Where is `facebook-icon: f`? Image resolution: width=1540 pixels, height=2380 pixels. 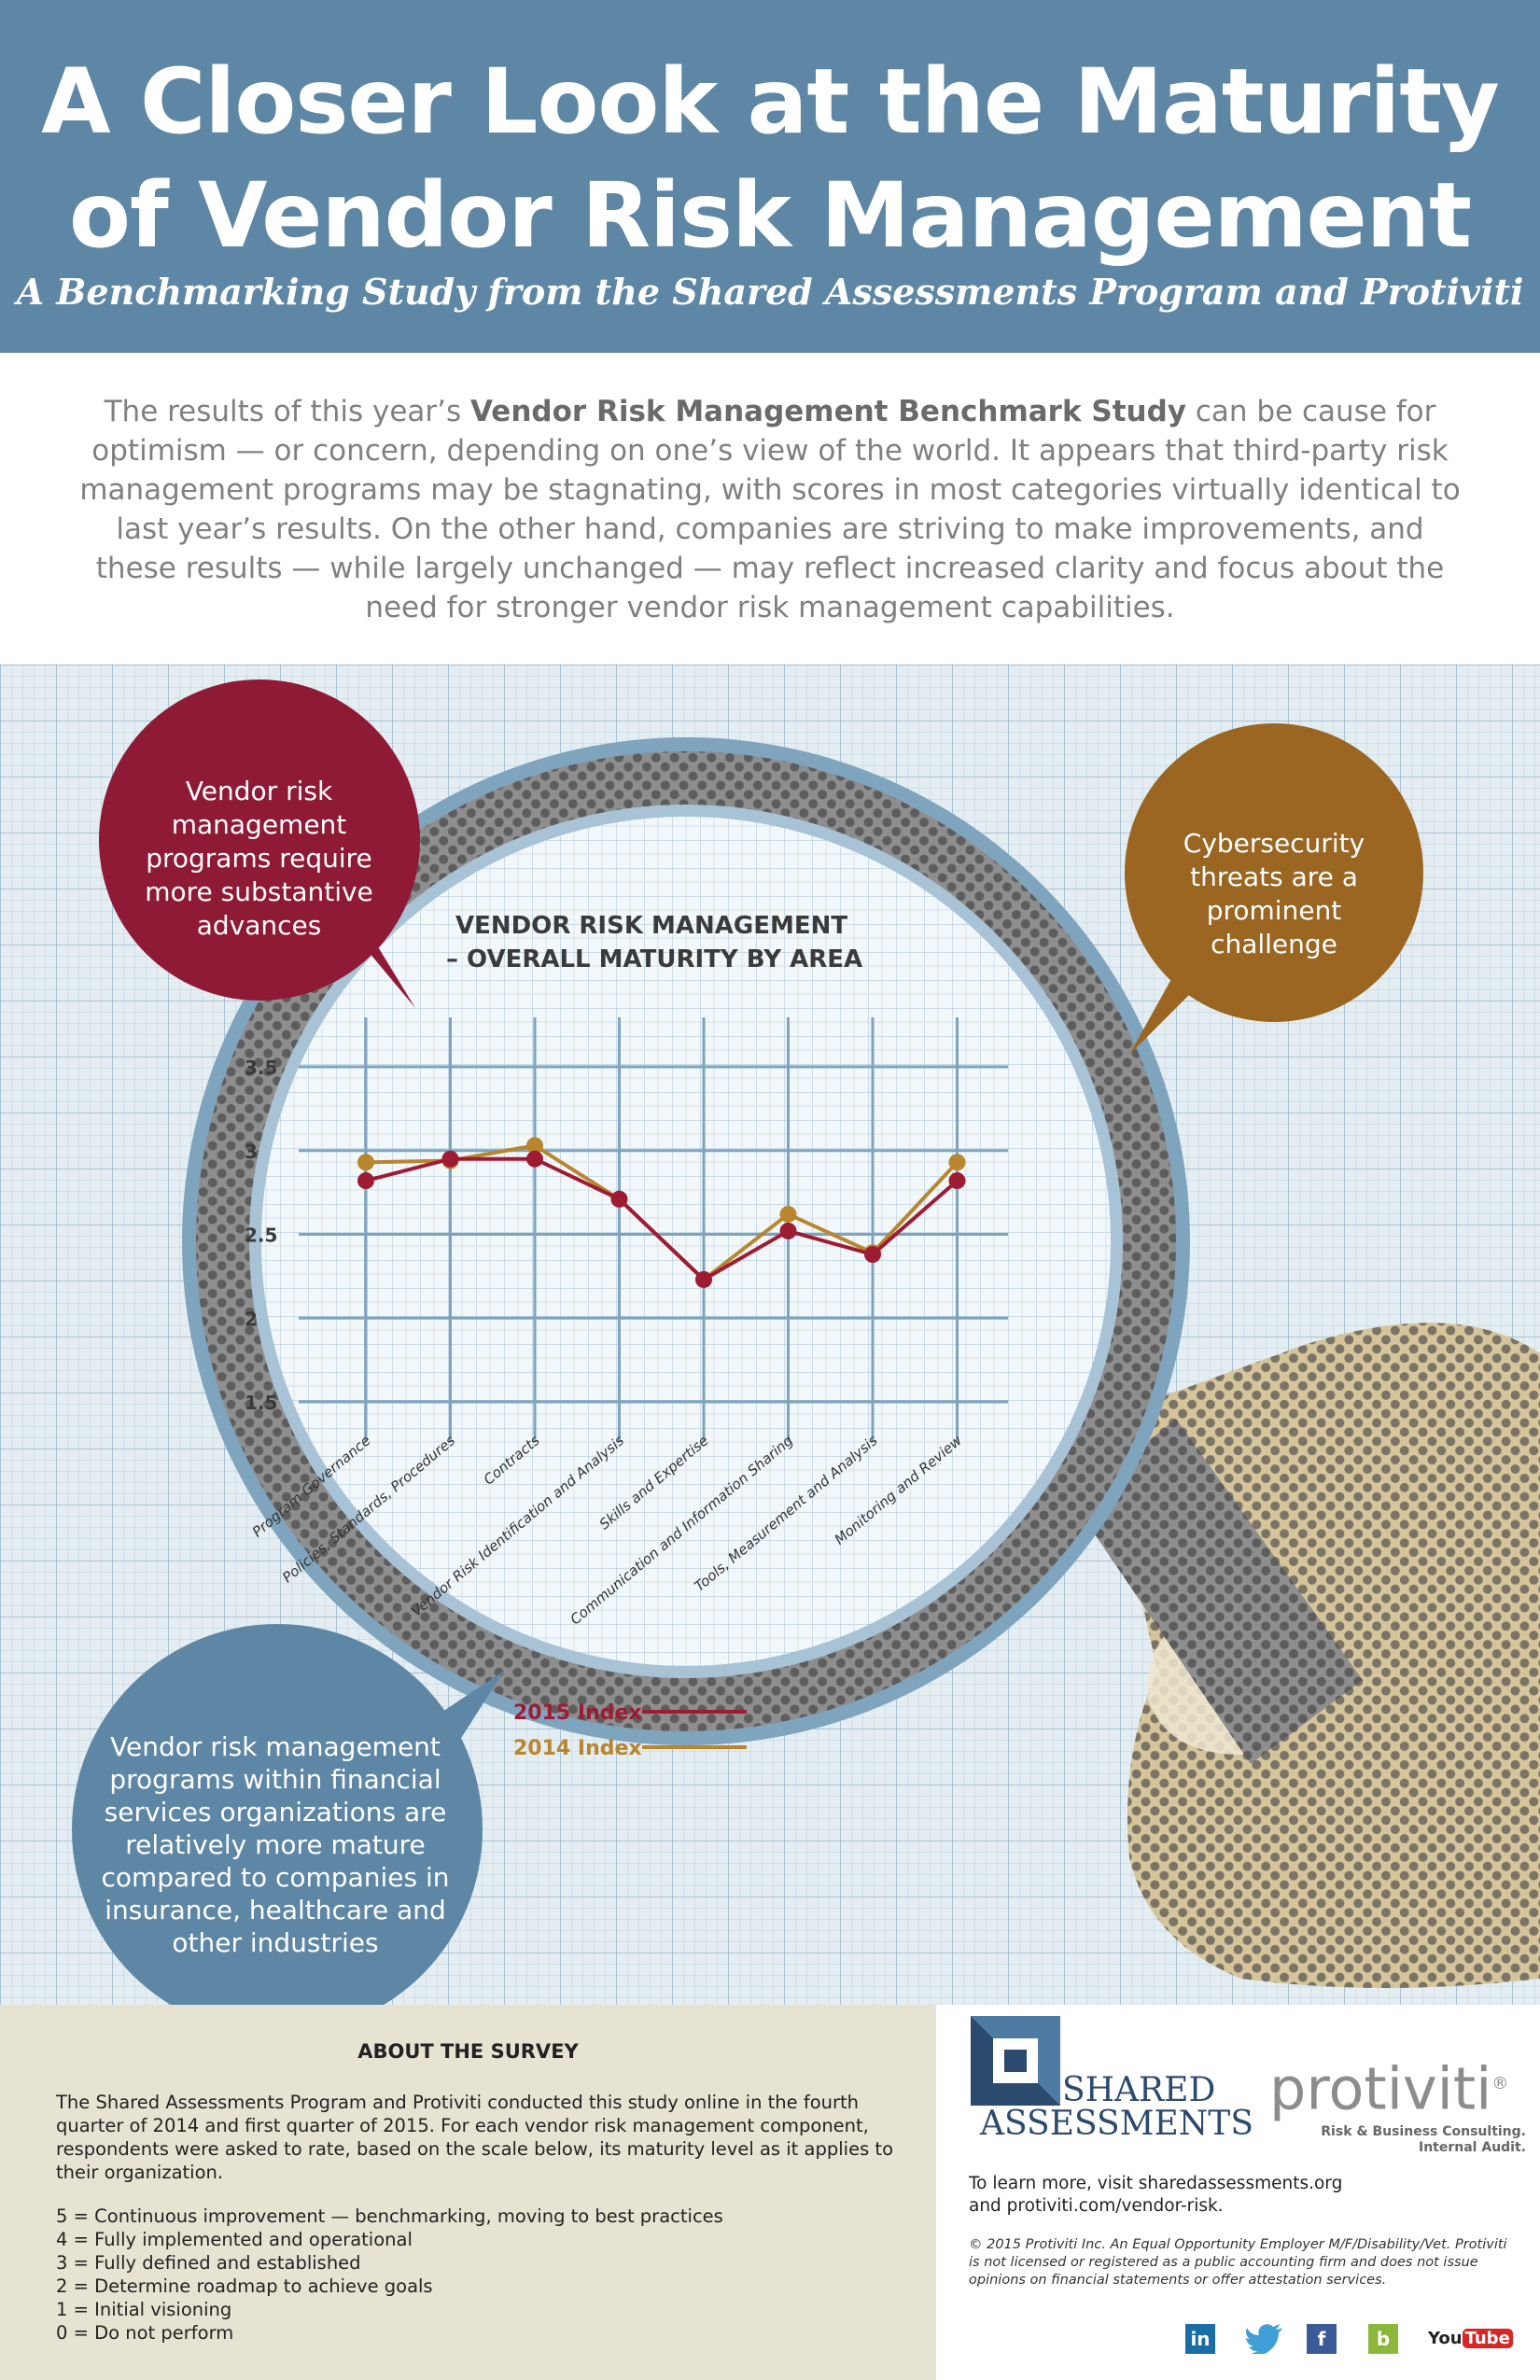 facebook-icon: f is located at coordinates (1322, 2339).